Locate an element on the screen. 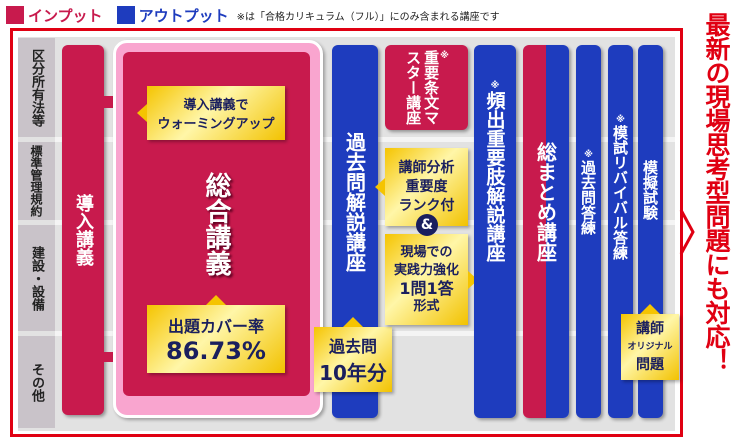 The width and height of the screenshot is (740, 440). callout-text: 実践力強化 is located at coordinates (426, 270).